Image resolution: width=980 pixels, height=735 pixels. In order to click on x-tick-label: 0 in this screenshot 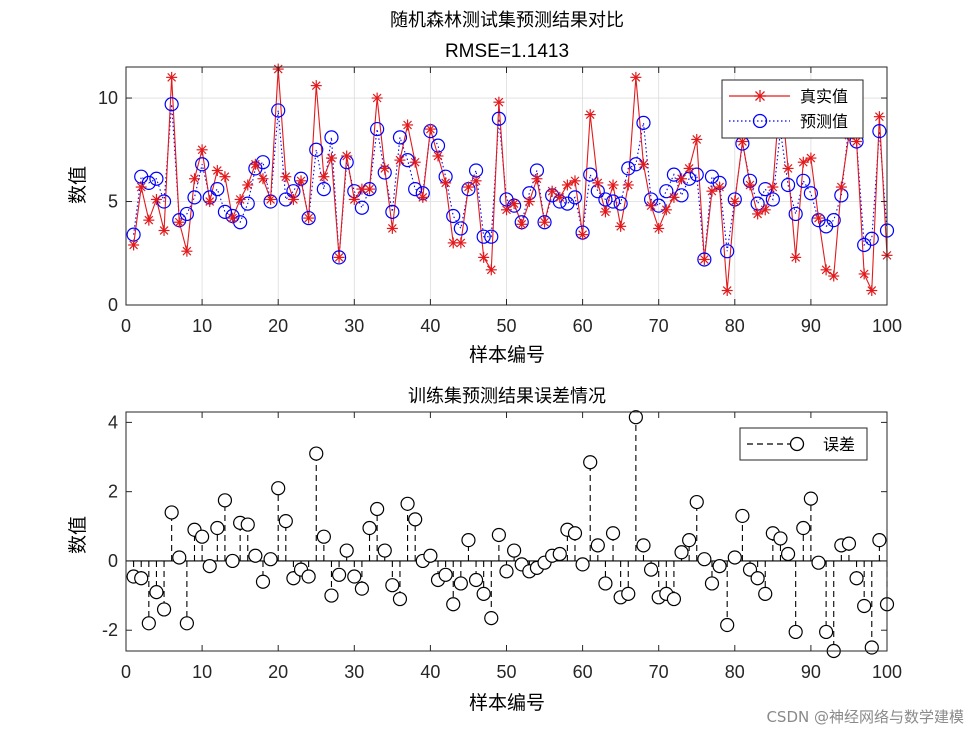, I will do `click(126, 326)`.